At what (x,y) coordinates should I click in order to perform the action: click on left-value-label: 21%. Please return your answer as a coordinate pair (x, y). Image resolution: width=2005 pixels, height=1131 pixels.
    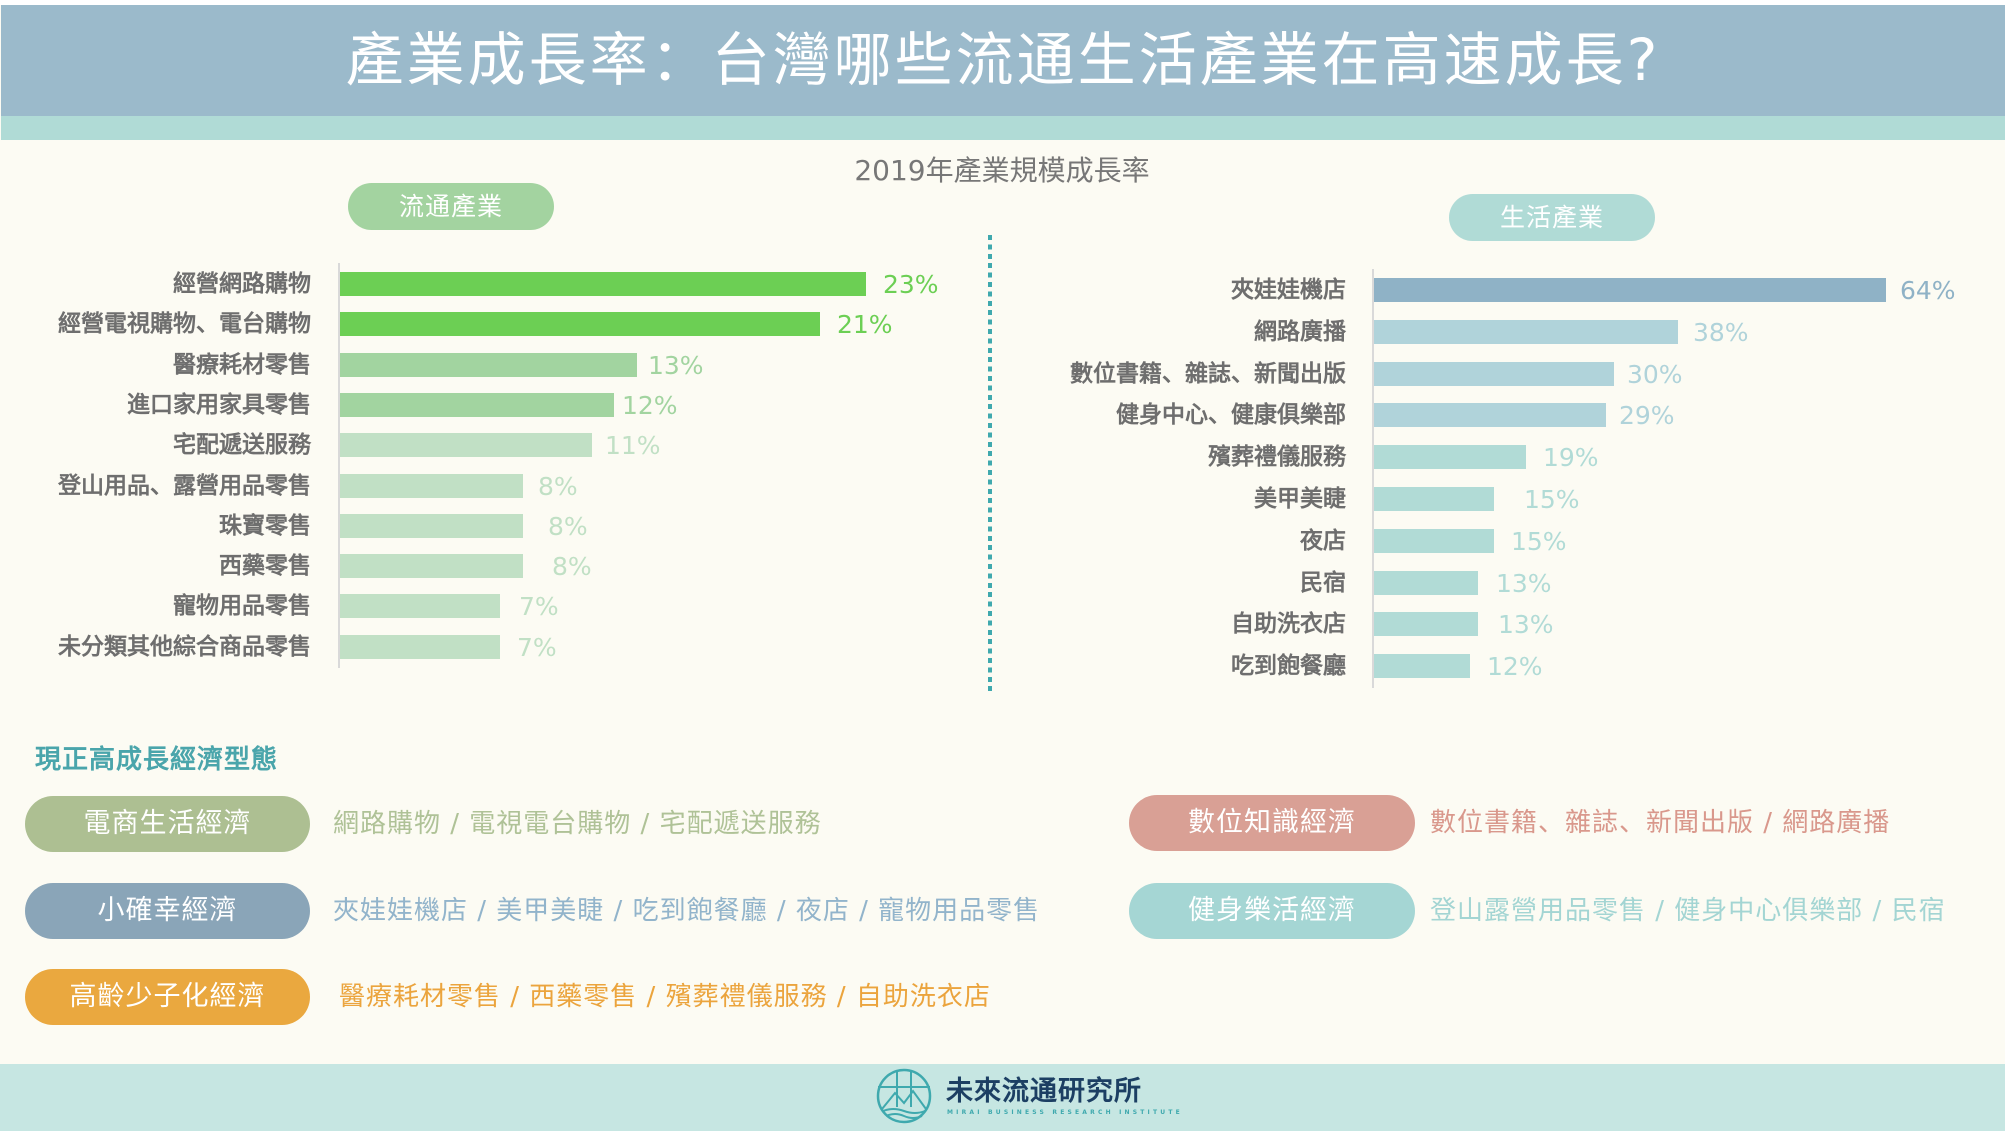
    Looking at the image, I should click on (865, 324).